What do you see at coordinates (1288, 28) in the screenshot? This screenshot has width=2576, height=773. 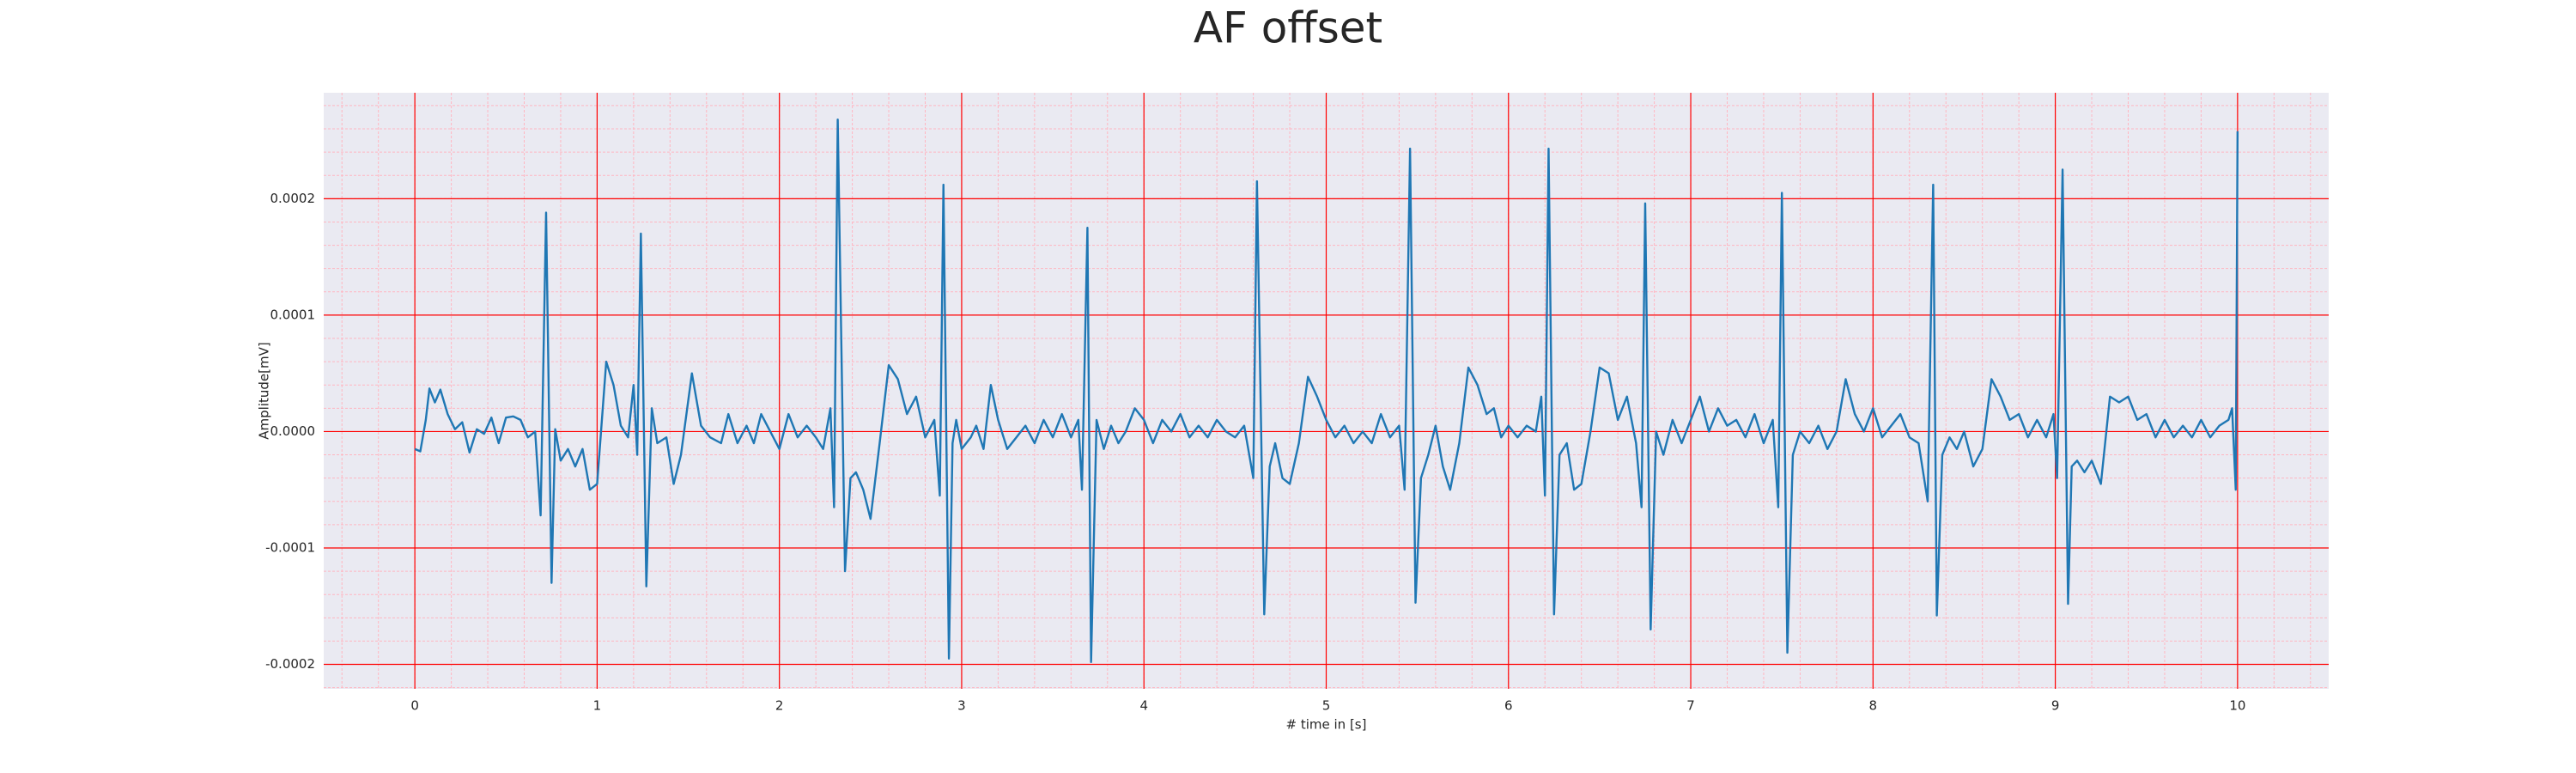 I see `chart-title: AF offset` at bounding box center [1288, 28].